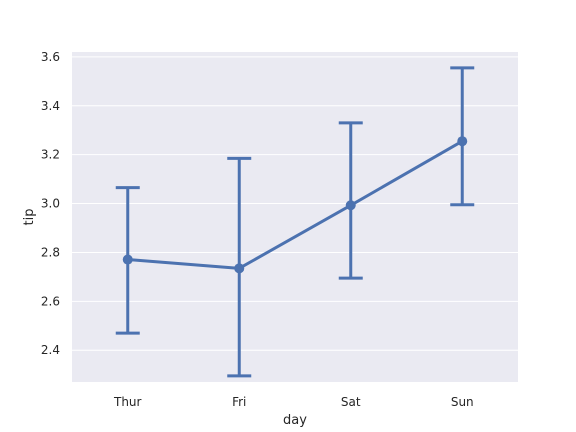  Describe the element at coordinates (50, 301) in the screenshot. I see `y-tick-label: 2.6` at that location.